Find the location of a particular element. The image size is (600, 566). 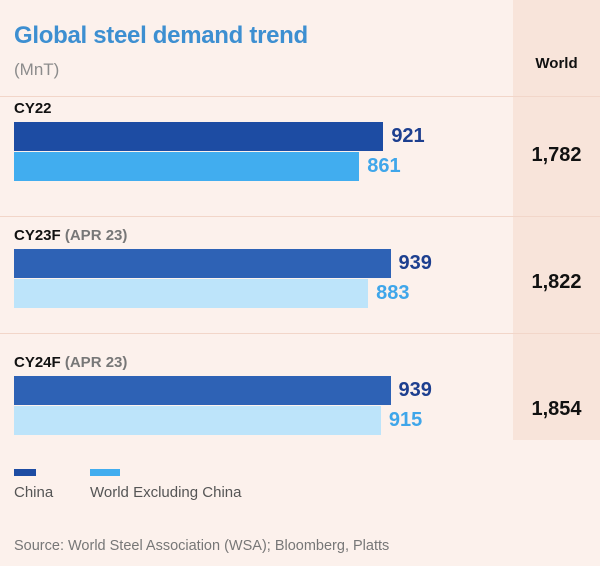

category-label-cy23f: CY23F (APR 23) is located at coordinates (71, 235).